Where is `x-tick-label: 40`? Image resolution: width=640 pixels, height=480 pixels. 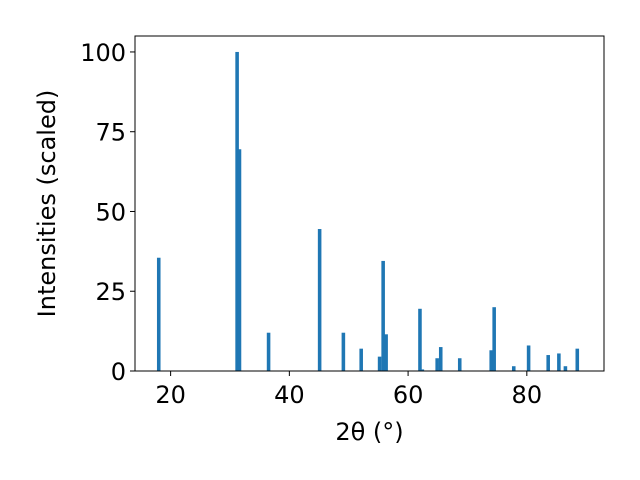
x-tick-label: 40 is located at coordinates (289, 395).